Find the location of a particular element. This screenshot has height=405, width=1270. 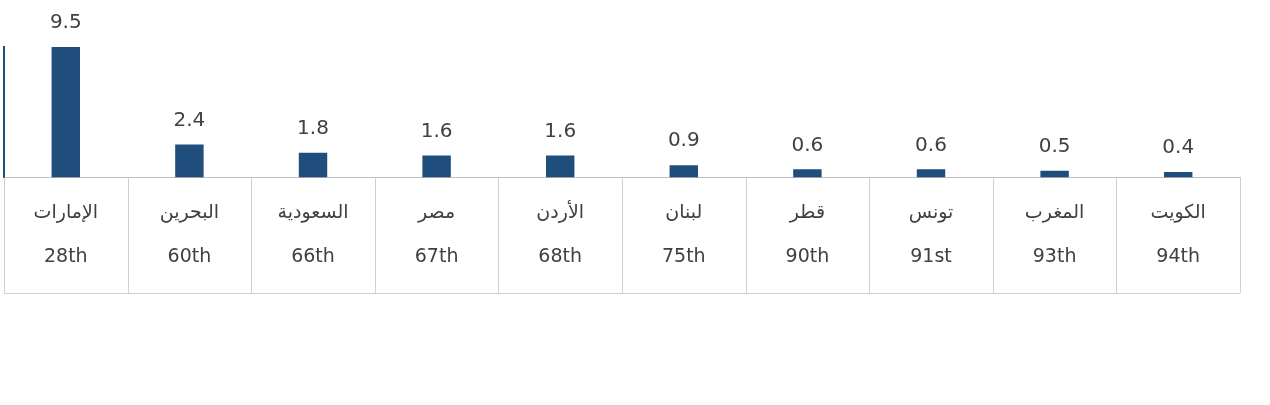

data-label: 0.4 is located at coordinates (1178, 146).